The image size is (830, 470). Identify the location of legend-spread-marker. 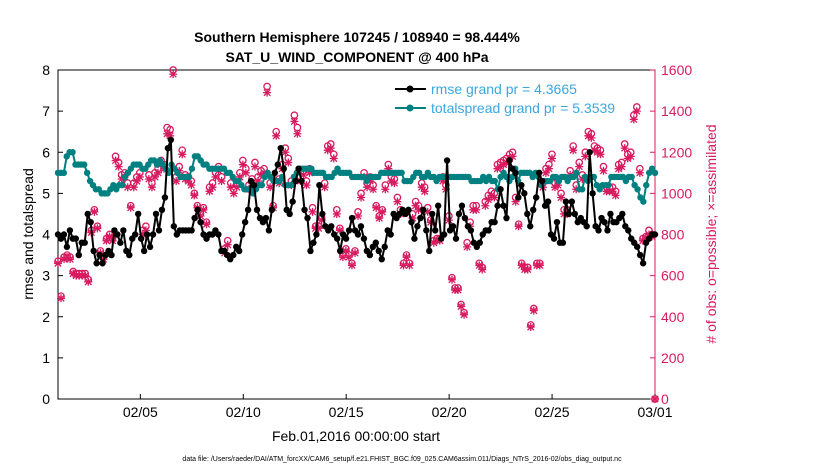
(410, 108).